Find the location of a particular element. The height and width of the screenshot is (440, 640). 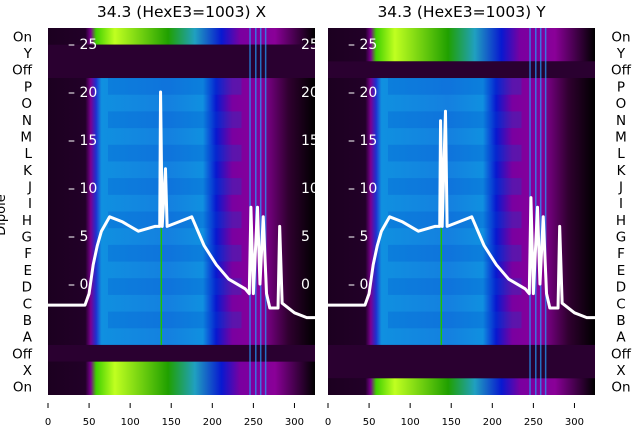

row-label-right: On is located at coordinates (620, 388).